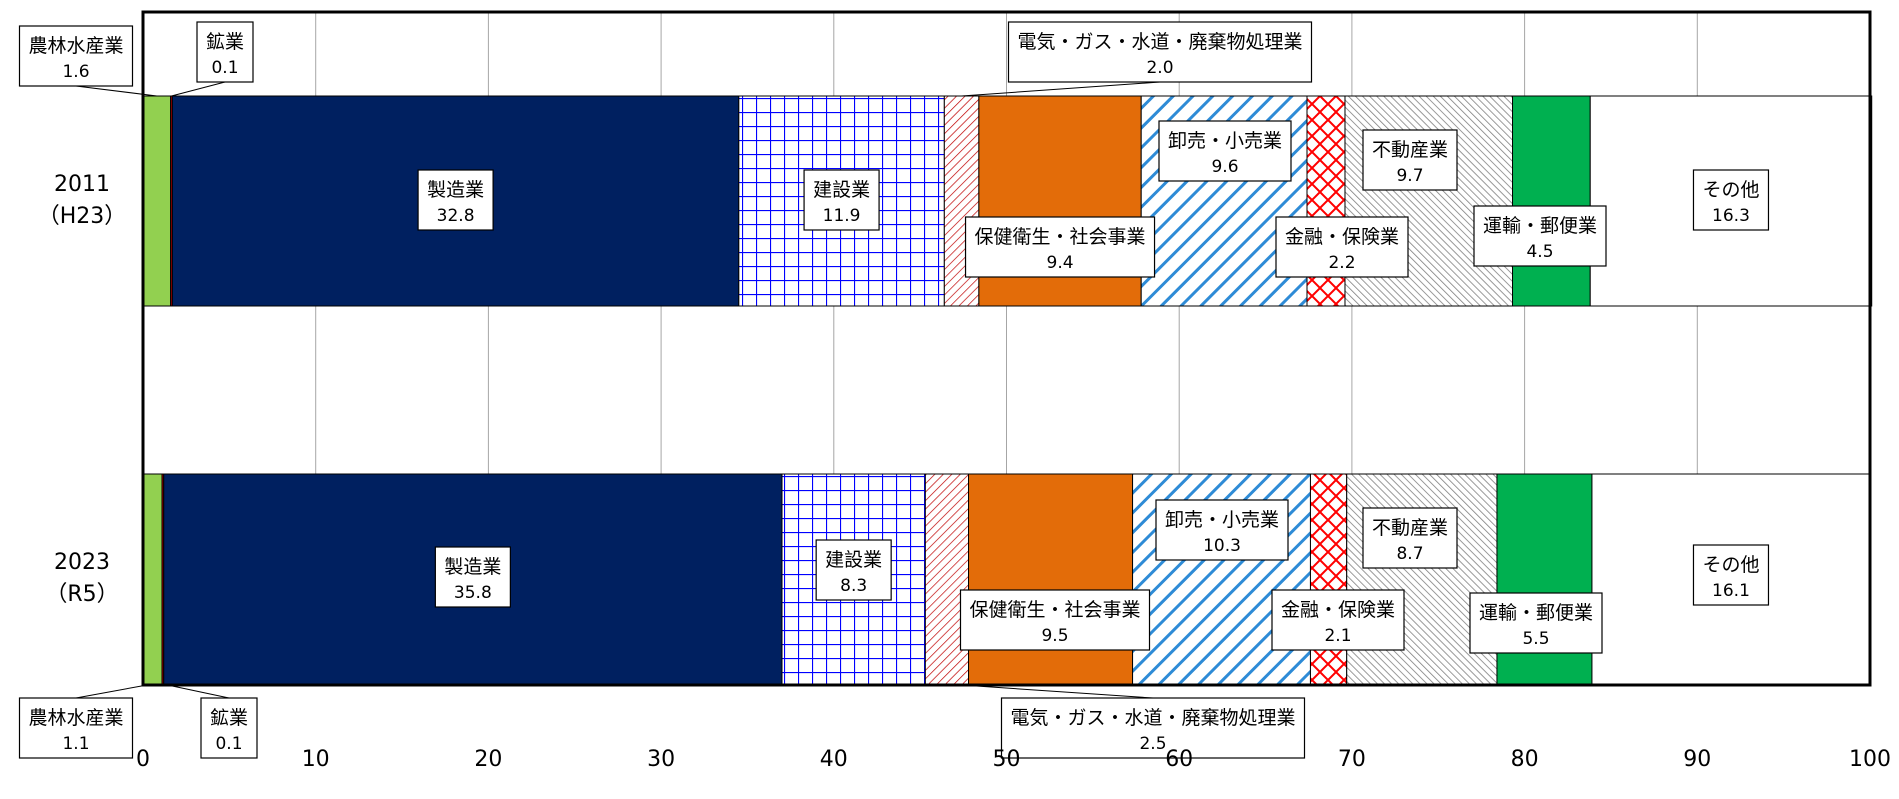 The image size is (1899, 799). Describe the element at coordinates (81, 594) in the screenshot. I see `category-era-label: （R5）` at that location.